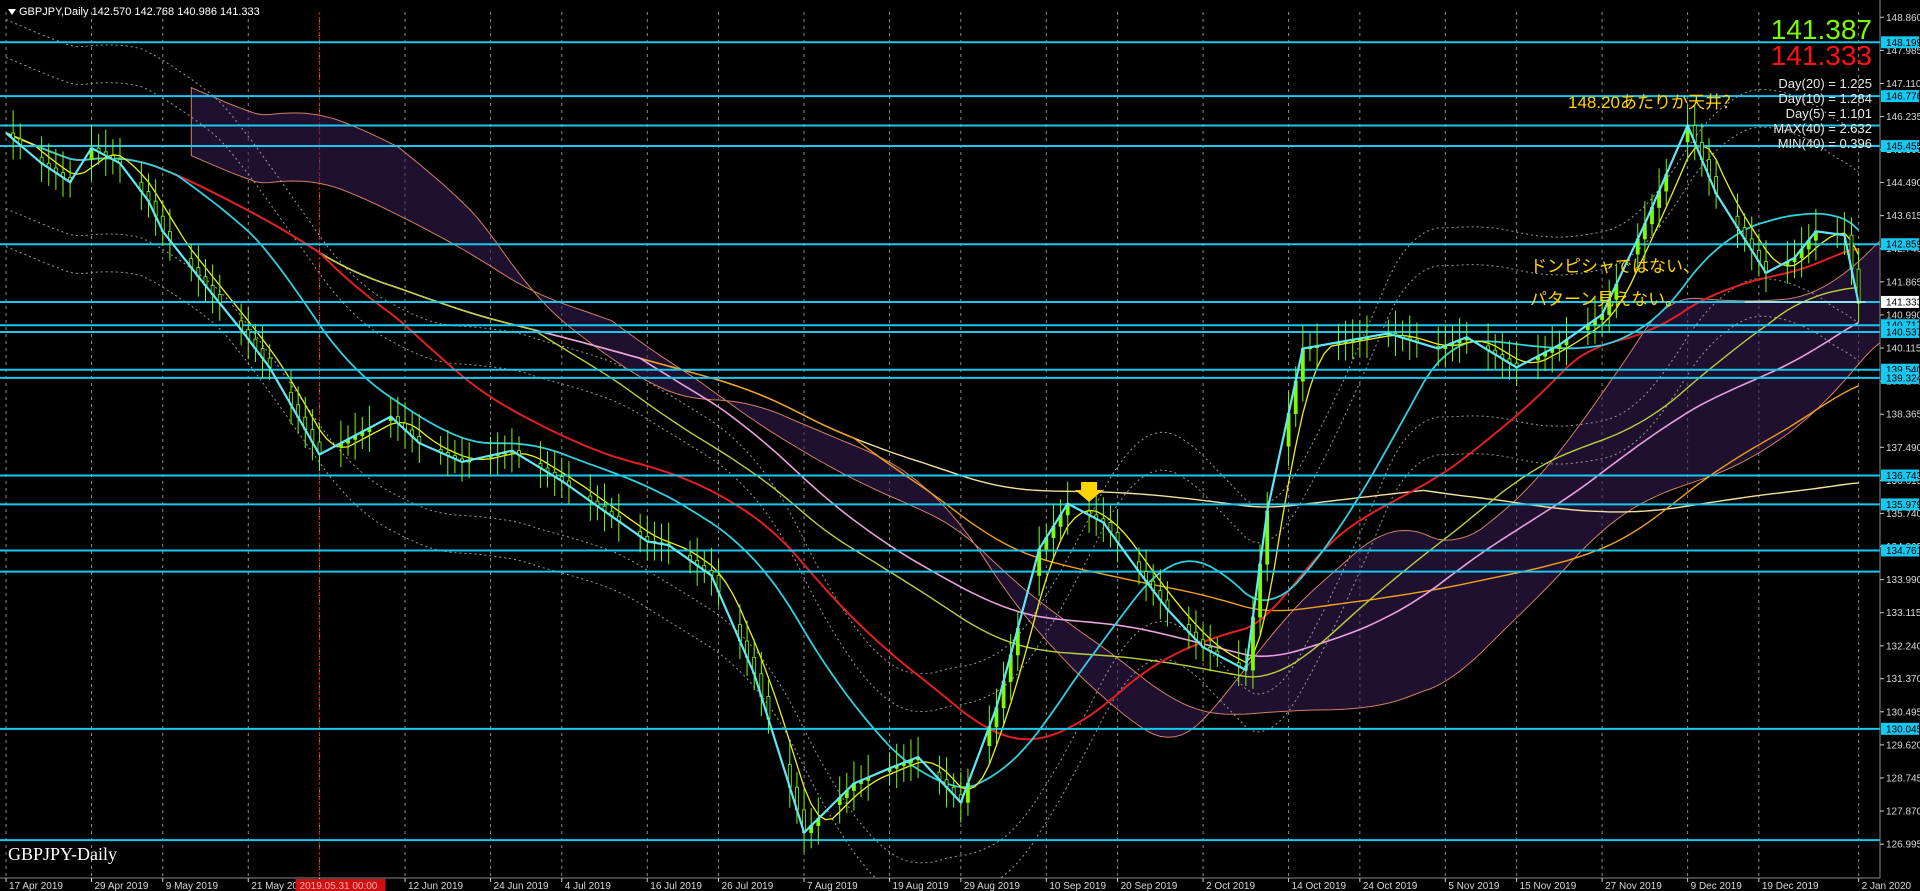 The image size is (1920, 891). I want to click on bid-price: 141.387, so click(1821, 29).